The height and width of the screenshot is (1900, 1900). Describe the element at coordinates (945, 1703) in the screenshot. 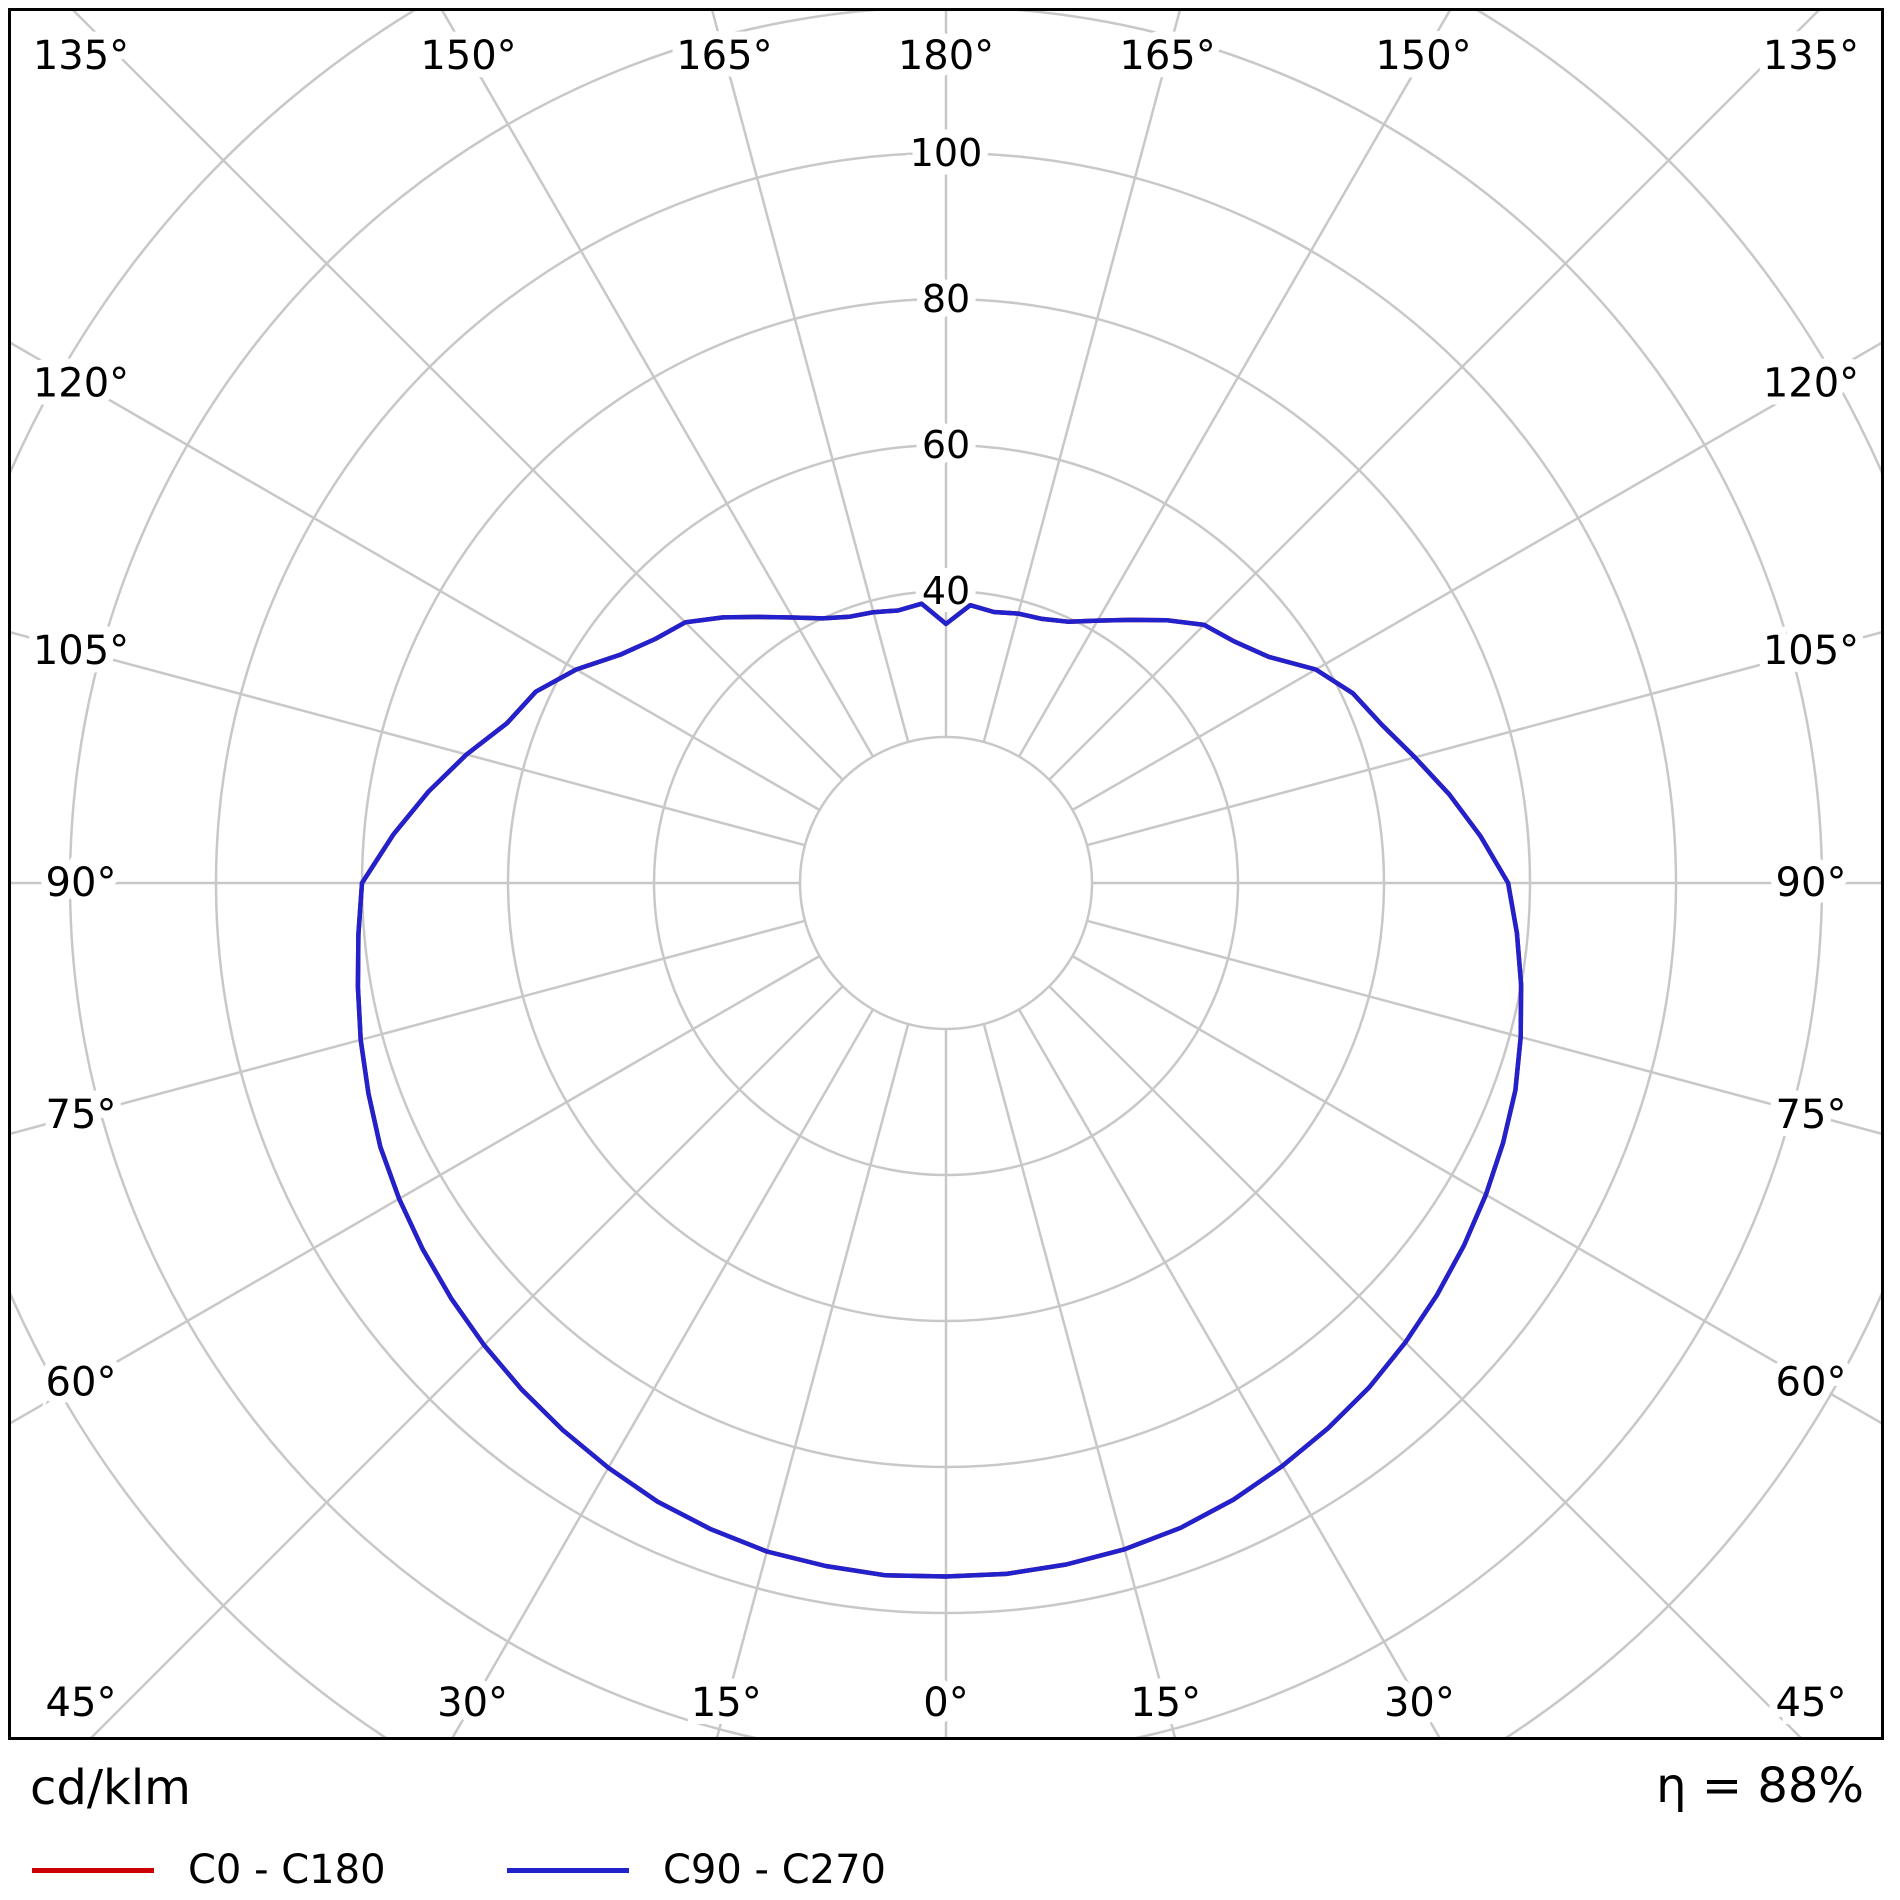

I see `angle-tick-label: 0°` at that location.